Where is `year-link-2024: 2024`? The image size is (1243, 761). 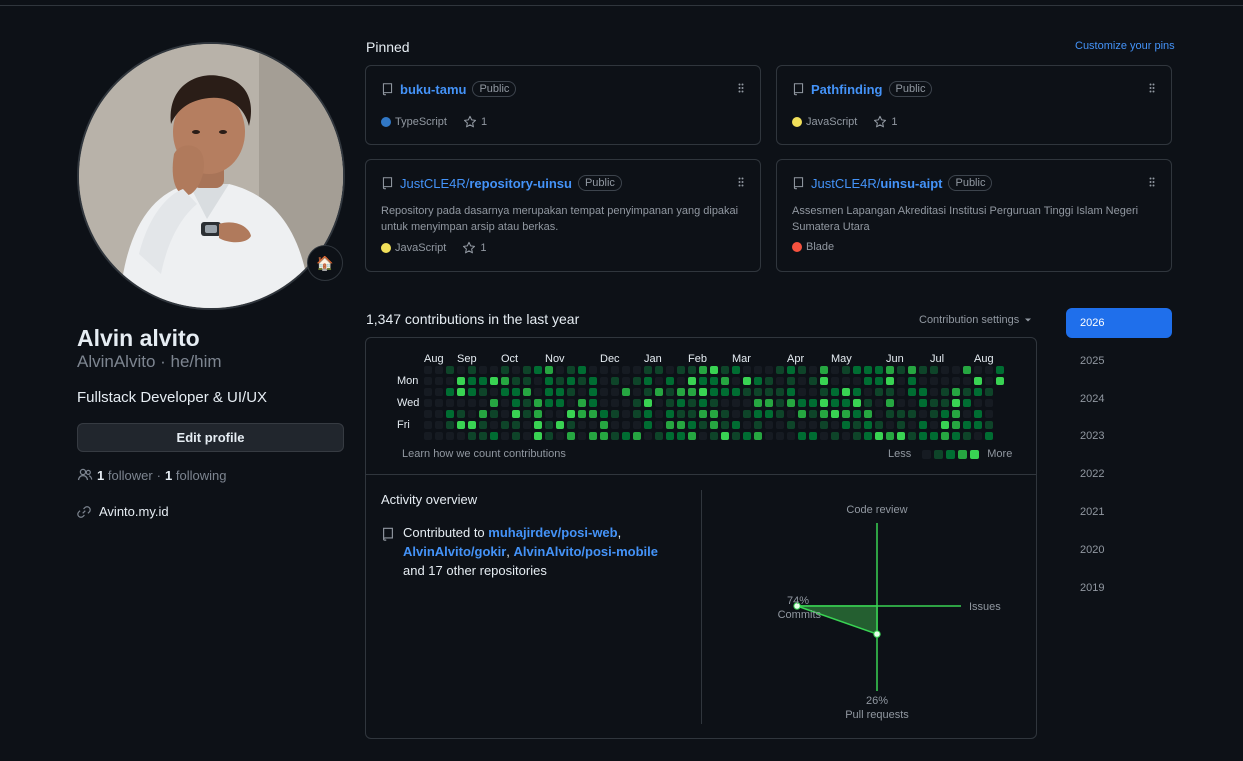
year-link-2024: 2024 is located at coordinates (1092, 398).